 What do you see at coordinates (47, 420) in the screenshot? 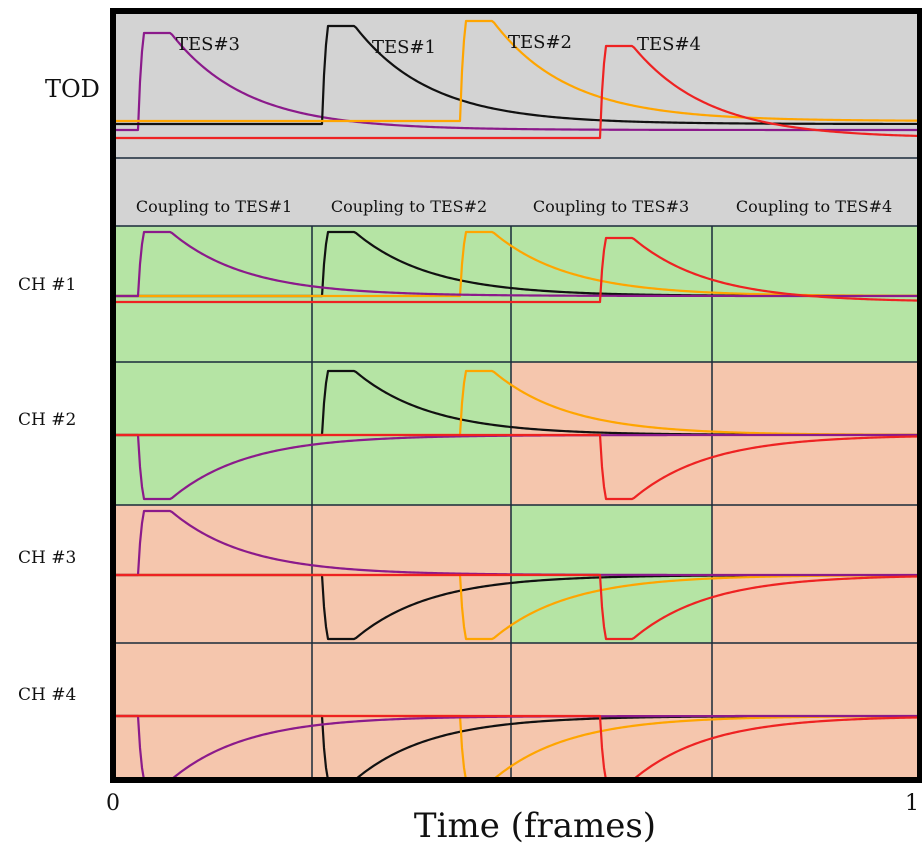
I see `channel-label-2: CH #2` at bounding box center [47, 420].